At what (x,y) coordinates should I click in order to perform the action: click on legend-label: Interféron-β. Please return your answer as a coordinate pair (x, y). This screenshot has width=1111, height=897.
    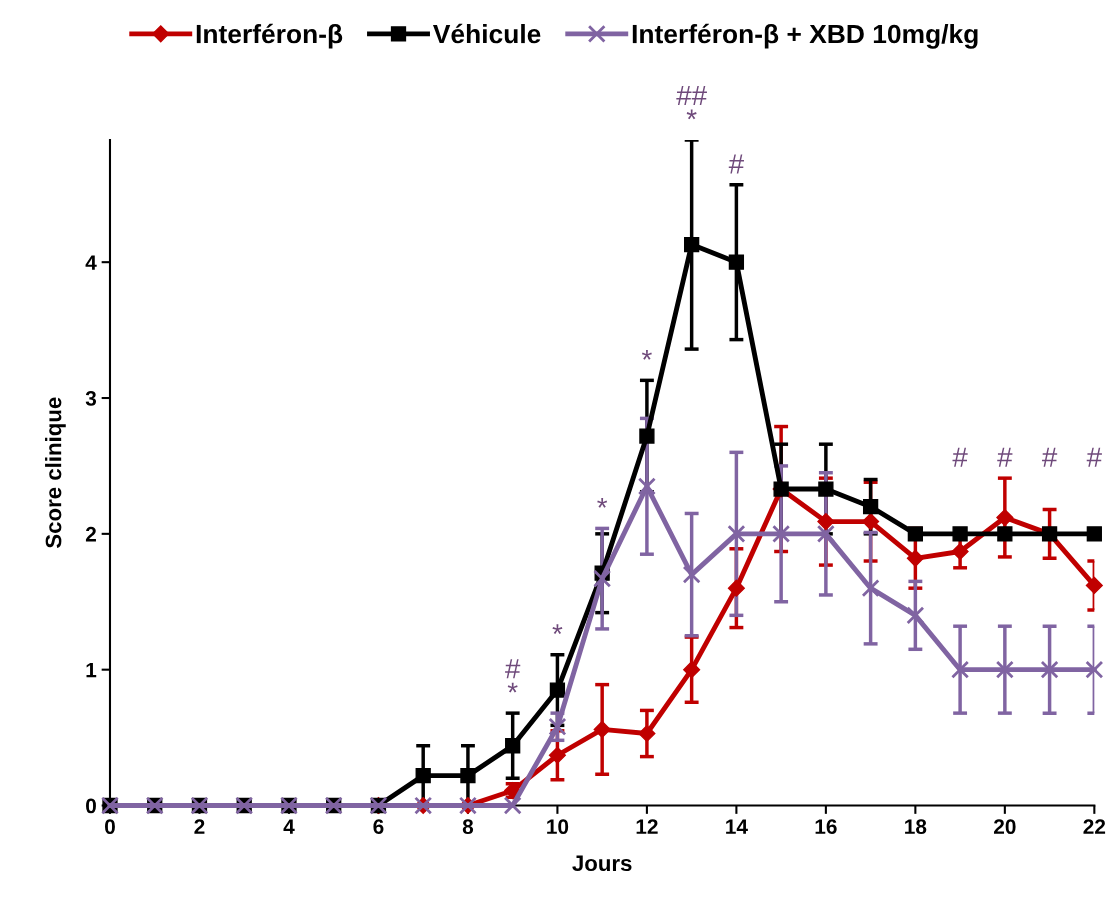
    Looking at the image, I should click on (269, 36).